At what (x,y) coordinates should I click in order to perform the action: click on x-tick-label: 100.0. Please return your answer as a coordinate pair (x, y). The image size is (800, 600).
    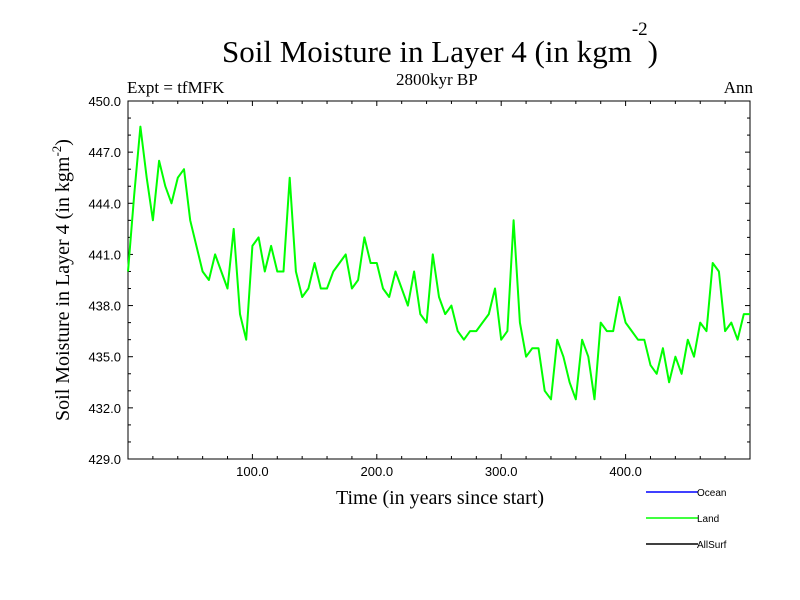
    Looking at the image, I should click on (252, 471).